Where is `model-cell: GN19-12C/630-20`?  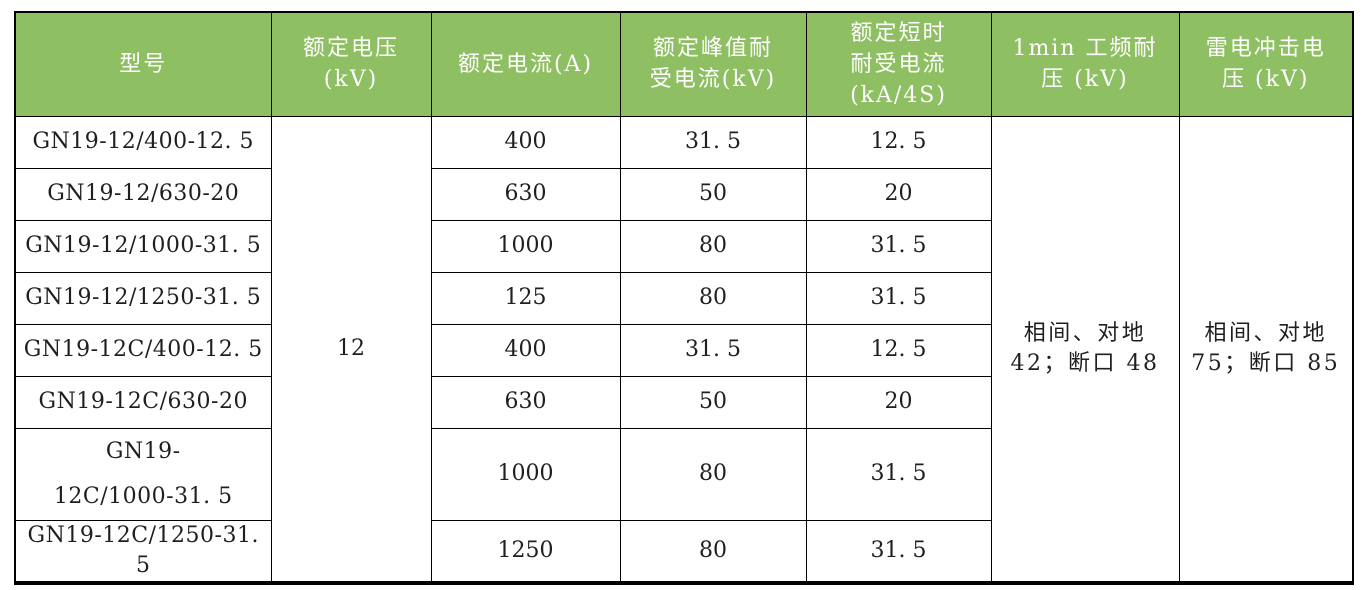
model-cell: GN19-12C/630-20 is located at coordinates (143, 402).